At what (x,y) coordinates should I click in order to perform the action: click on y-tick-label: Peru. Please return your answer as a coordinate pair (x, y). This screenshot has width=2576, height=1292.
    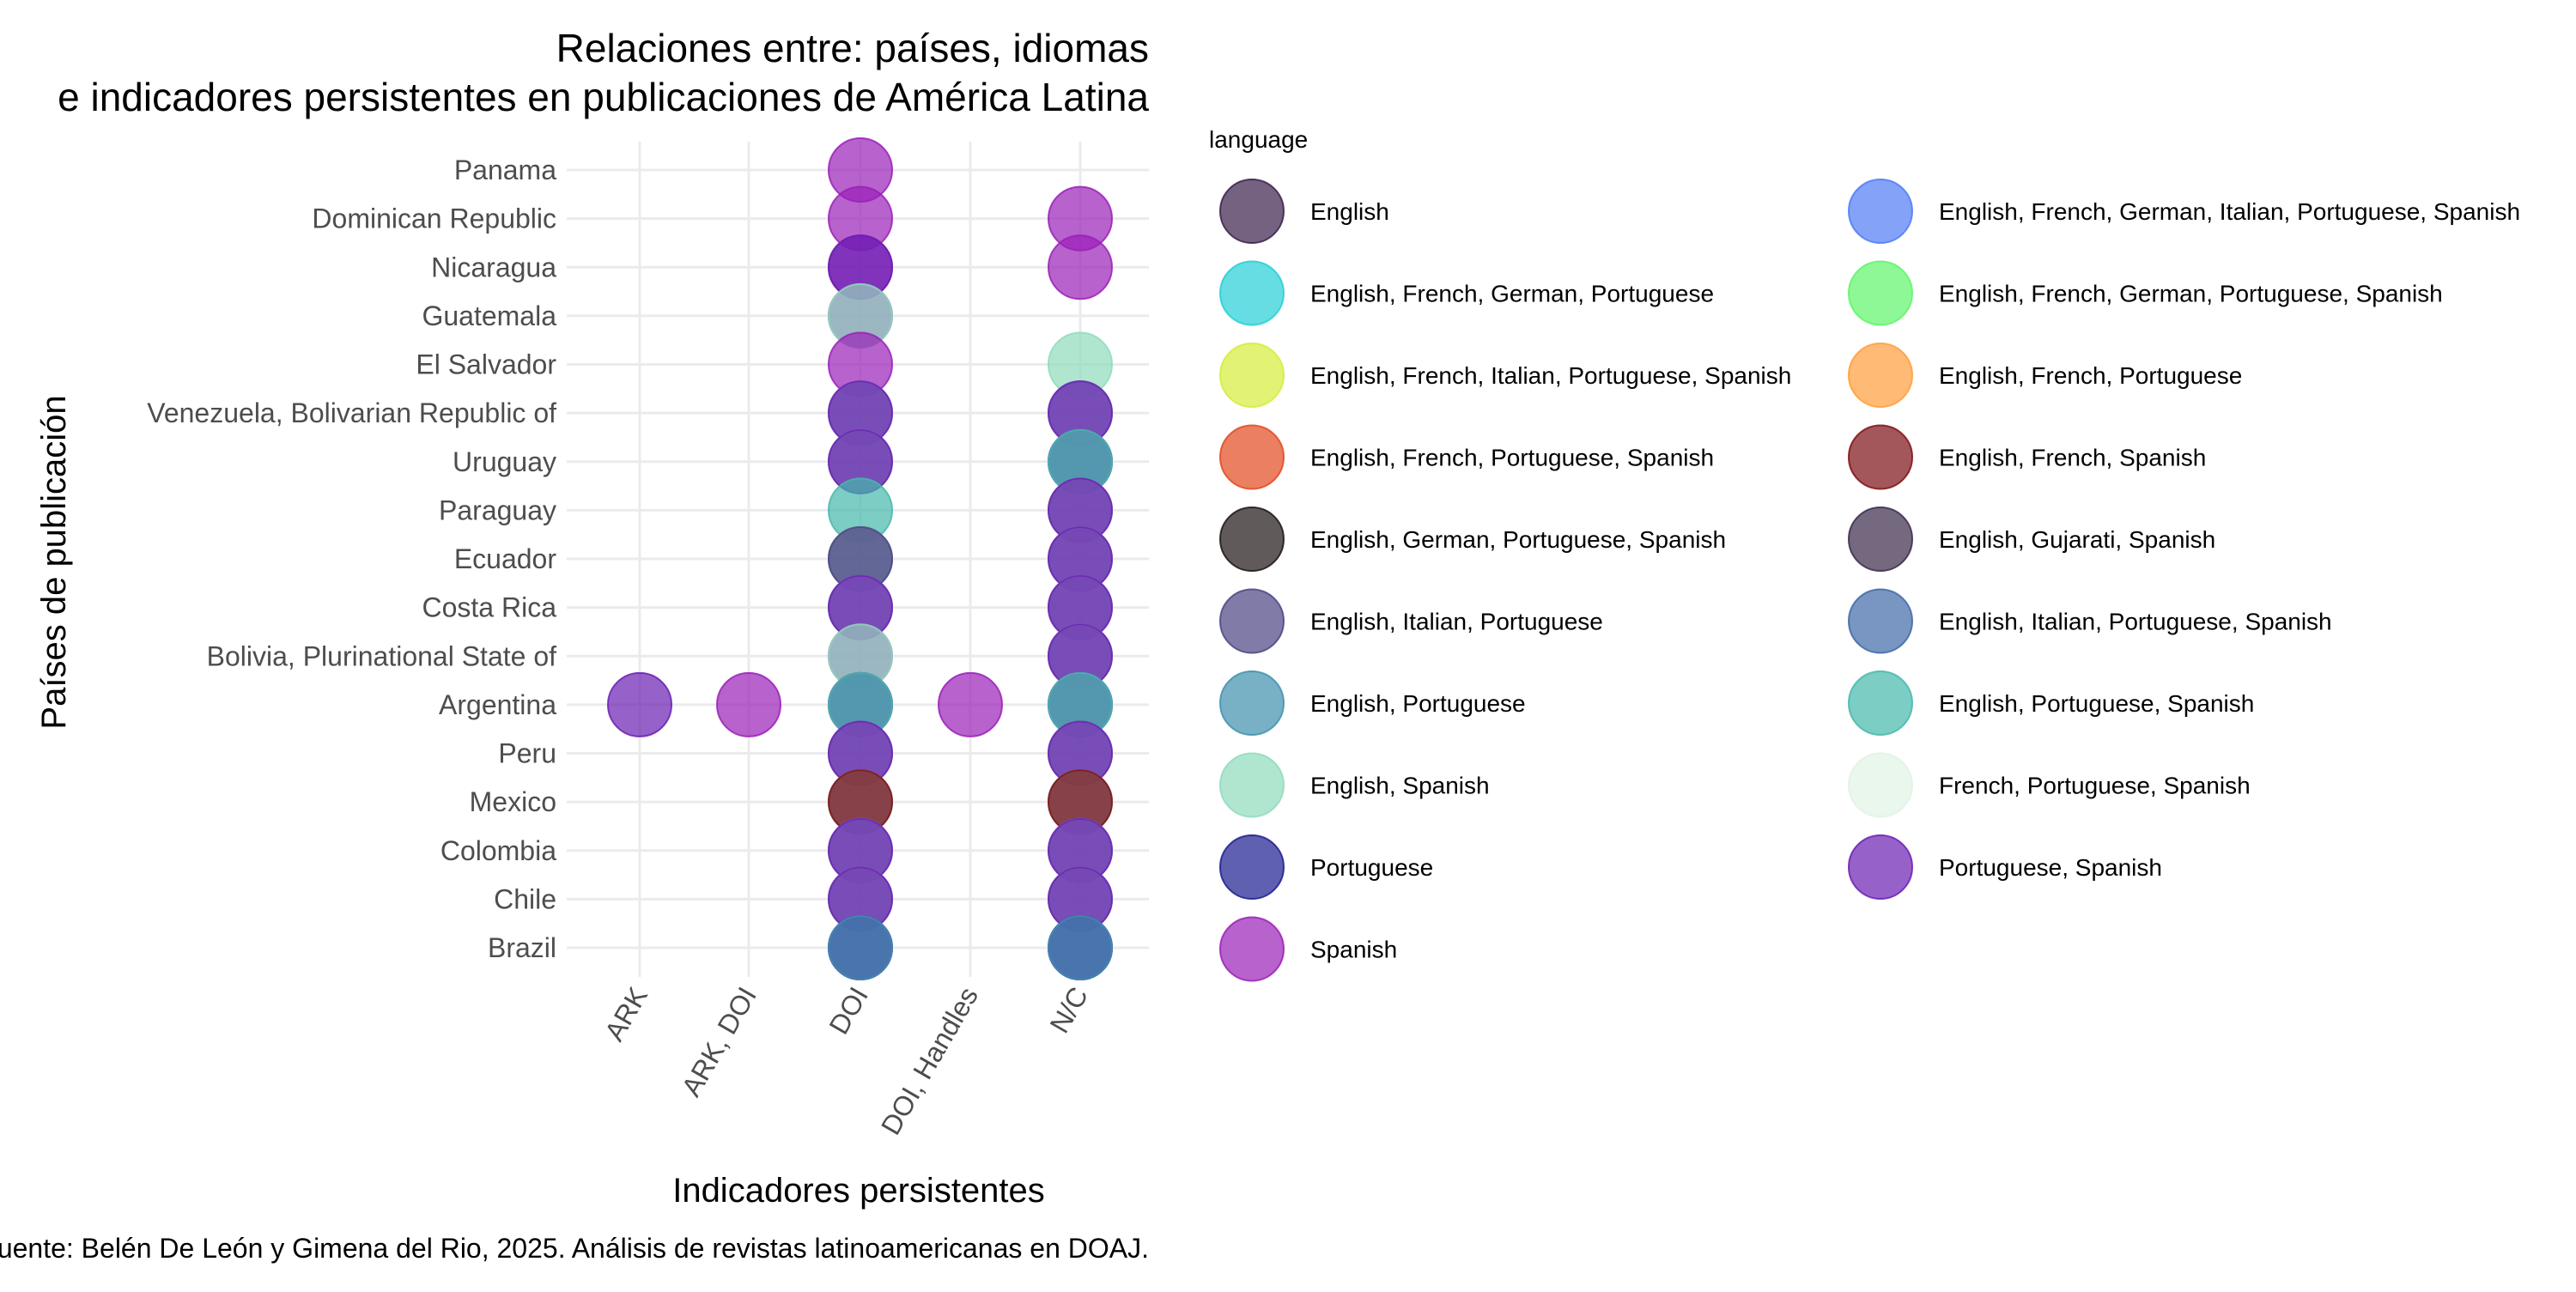
    Looking at the image, I should click on (527, 753).